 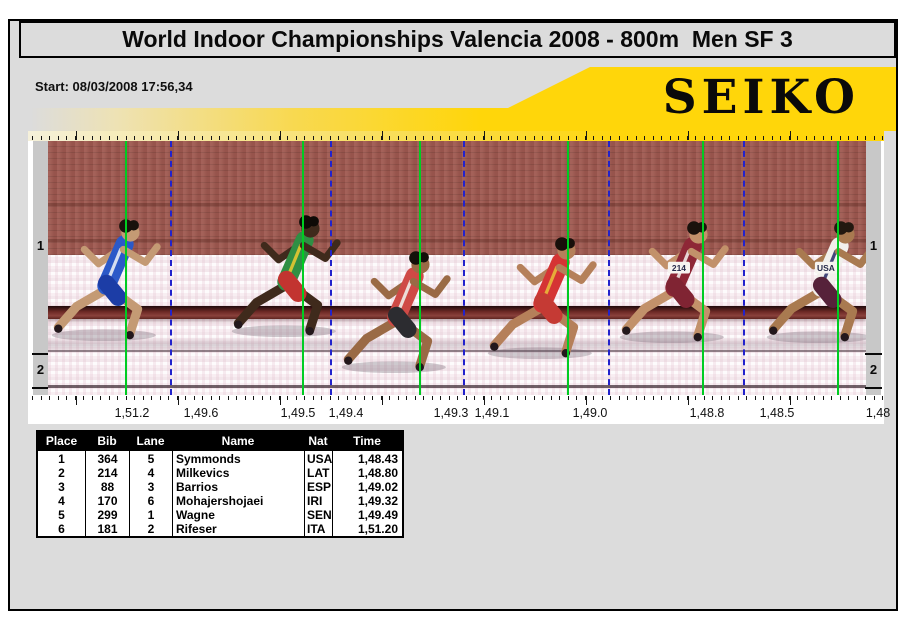 What do you see at coordinates (318, 529) in the screenshot?
I see `nat-cell: ITA` at bounding box center [318, 529].